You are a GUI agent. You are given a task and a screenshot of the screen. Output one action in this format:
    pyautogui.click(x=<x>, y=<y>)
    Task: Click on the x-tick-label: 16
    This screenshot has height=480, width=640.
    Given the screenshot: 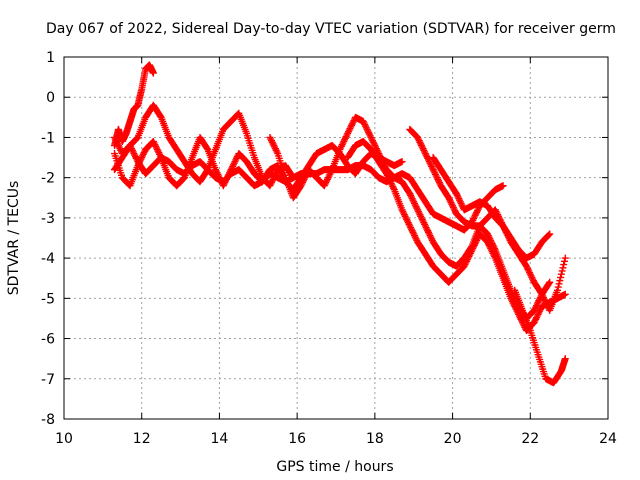 What is the action you would take?
    pyautogui.click(x=297, y=439)
    